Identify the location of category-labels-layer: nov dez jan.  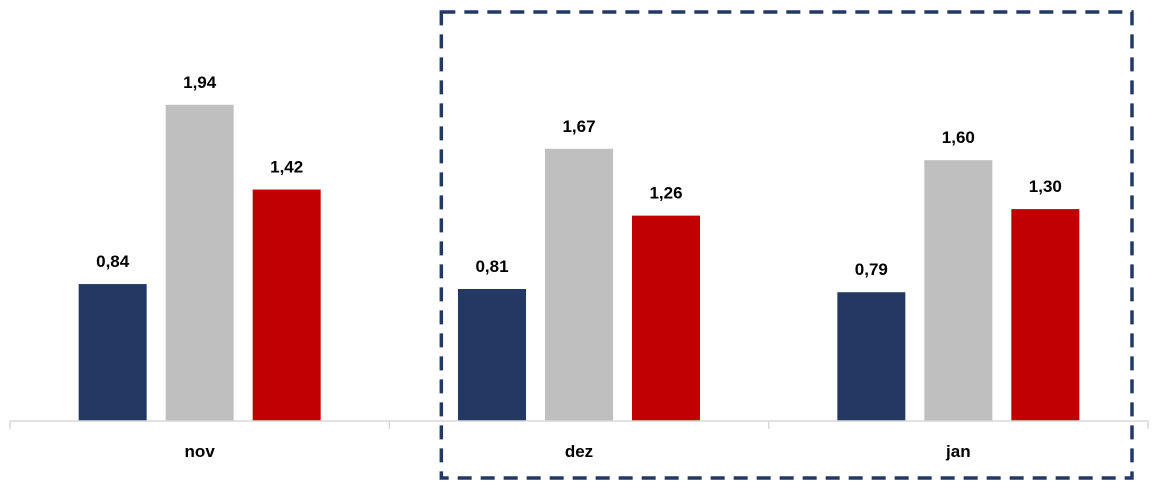
(578, 451).